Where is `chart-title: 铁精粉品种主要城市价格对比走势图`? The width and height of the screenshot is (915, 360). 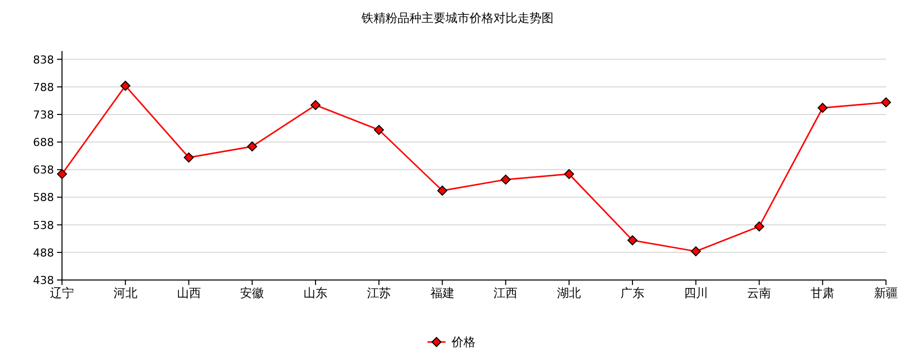
chart-title: 铁精粉品种主要城市价格对比走势图 is located at coordinates (457, 18).